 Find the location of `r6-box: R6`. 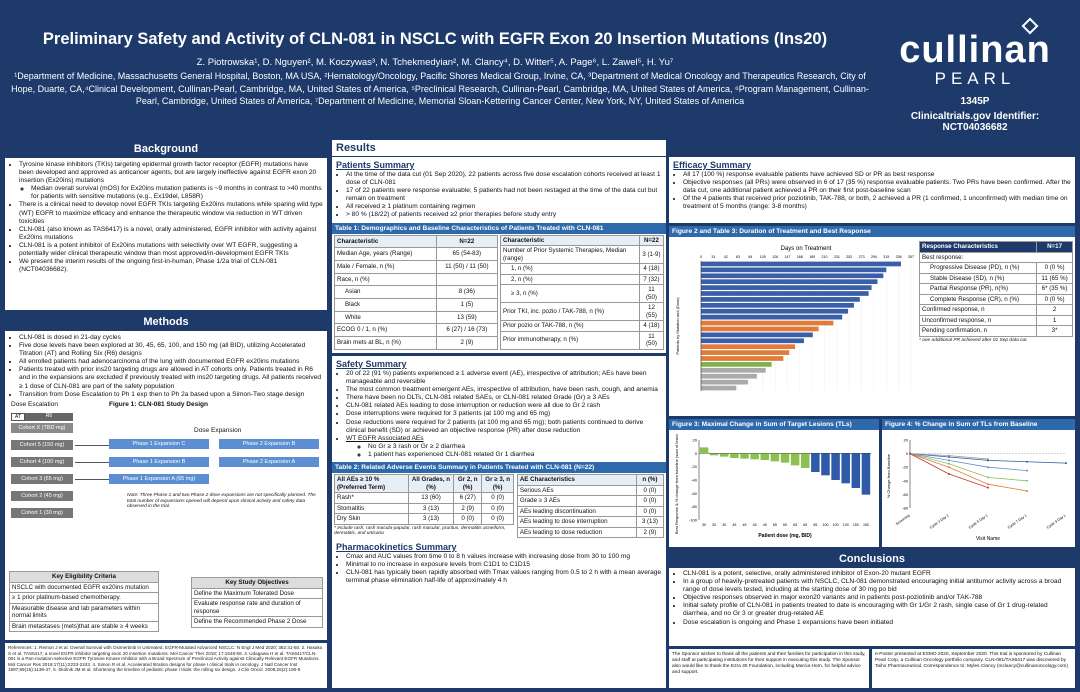

r6-box: R6 is located at coordinates (49, 416).